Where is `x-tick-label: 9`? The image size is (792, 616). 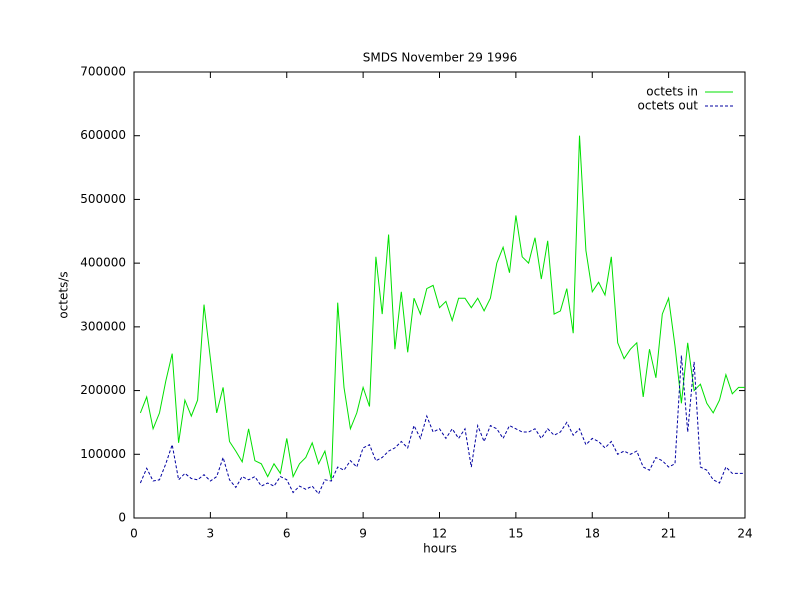
x-tick-label: 9 is located at coordinates (363, 534).